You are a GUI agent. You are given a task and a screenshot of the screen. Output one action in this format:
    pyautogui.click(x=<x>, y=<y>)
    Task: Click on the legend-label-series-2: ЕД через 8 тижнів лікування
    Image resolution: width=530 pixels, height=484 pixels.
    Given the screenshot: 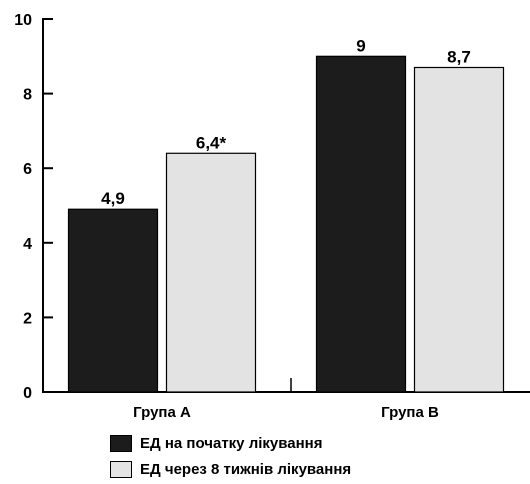 What is the action you would take?
    pyautogui.click(x=246, y=469)
    